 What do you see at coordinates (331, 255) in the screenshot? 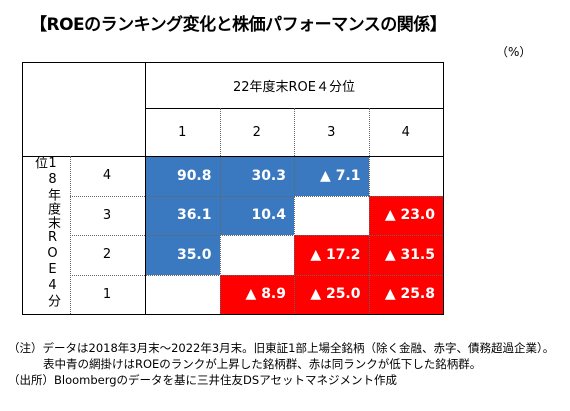
I see `table-cell: ▲ 17.2` at bounding box center [331, 255].